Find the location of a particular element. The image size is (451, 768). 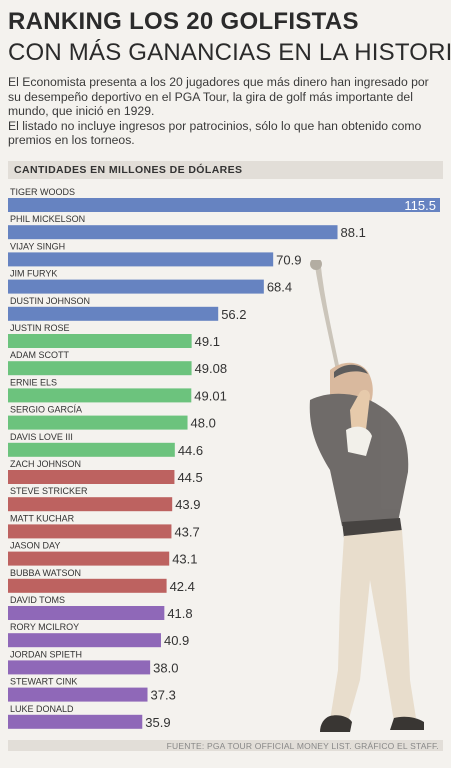

value-label: 49.01 is located at coordinates (210, 395).